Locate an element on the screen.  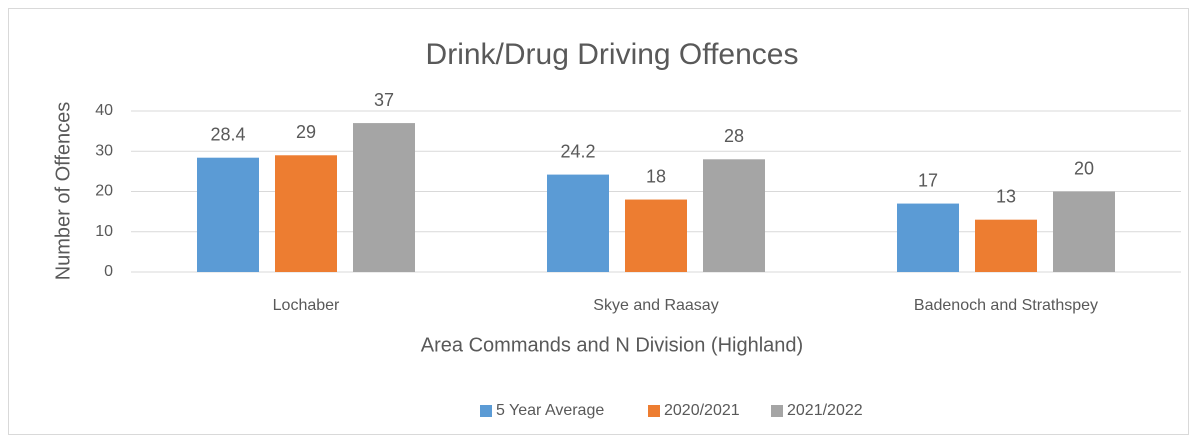
data-label: 20 is located at coordinates (1084, 168).